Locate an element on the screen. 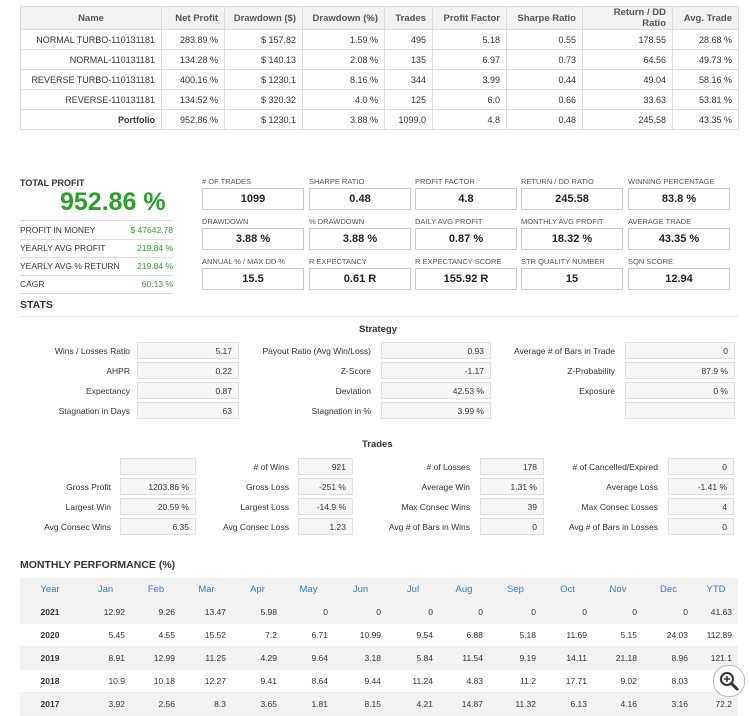 This screenshot has width=750, height=716. monthly-cell: 11.24 is located at coordinates (413, 681).